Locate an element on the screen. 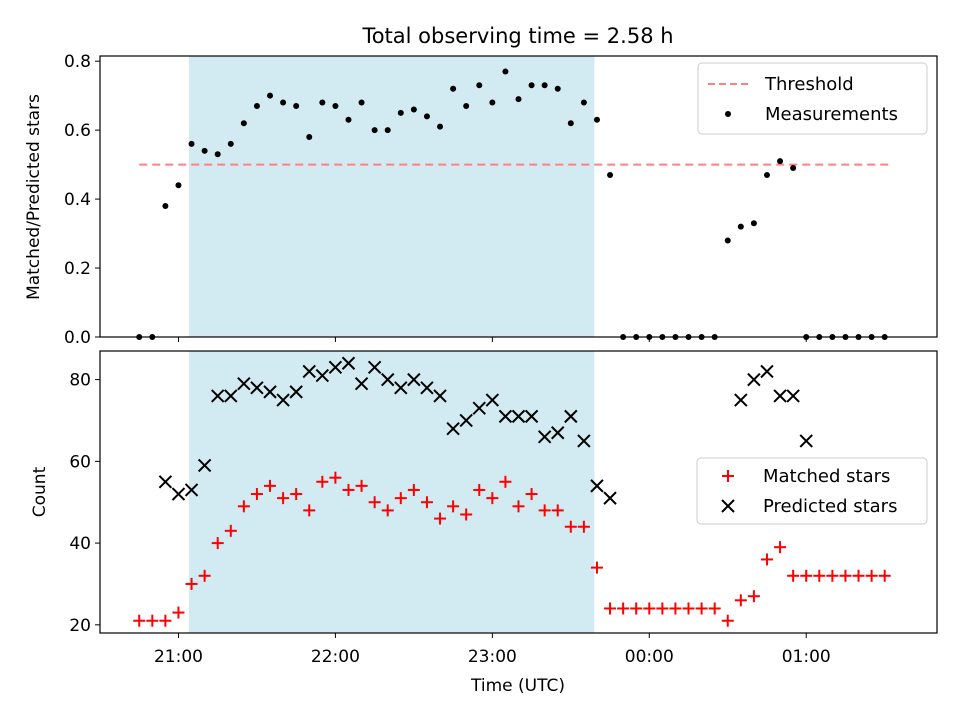 The width and height of the screenshot is (960, 720). bottom-y-tick-label: 40 is located at coordinates (80, 544).